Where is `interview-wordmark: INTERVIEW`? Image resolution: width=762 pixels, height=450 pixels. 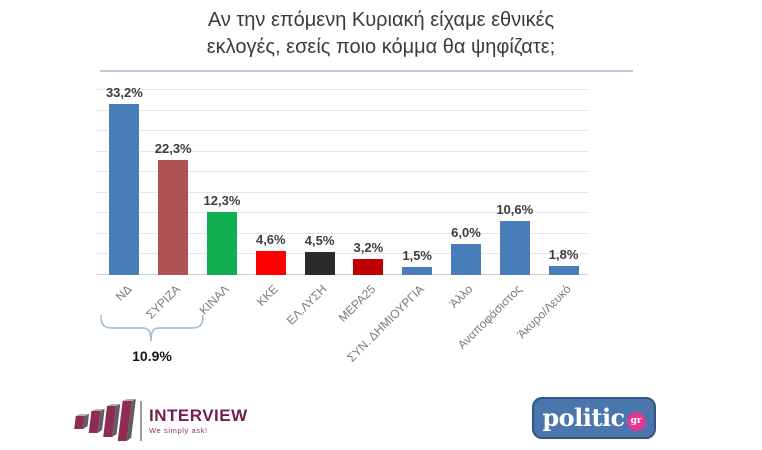
interview-wordmark: INTERVIEW is located at coordinates (198, 415).